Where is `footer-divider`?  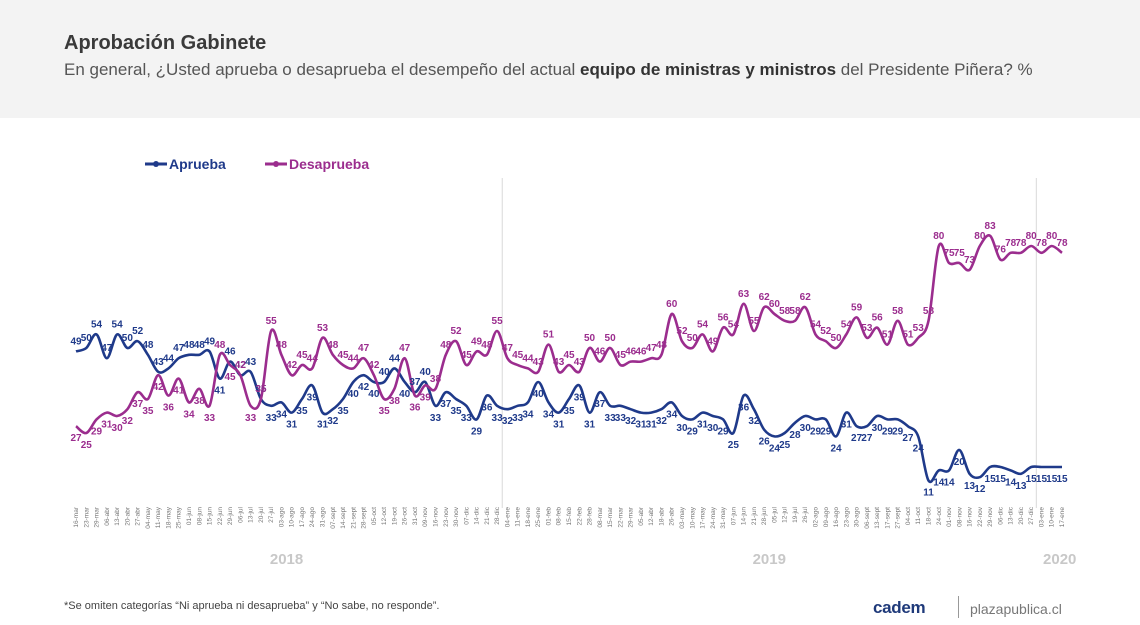 footer-divider is located at coordinates (958, 607).